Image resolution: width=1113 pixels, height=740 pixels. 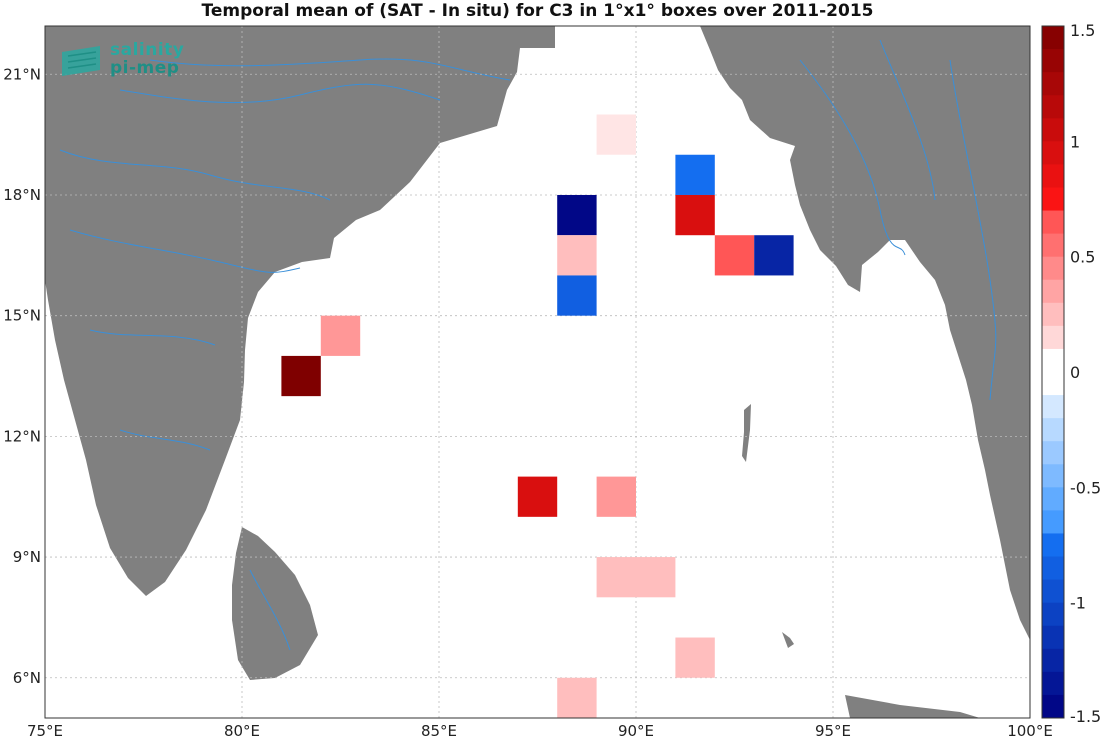 I want to click on logo-line2: pi-mep, so click(x=145, y=68).